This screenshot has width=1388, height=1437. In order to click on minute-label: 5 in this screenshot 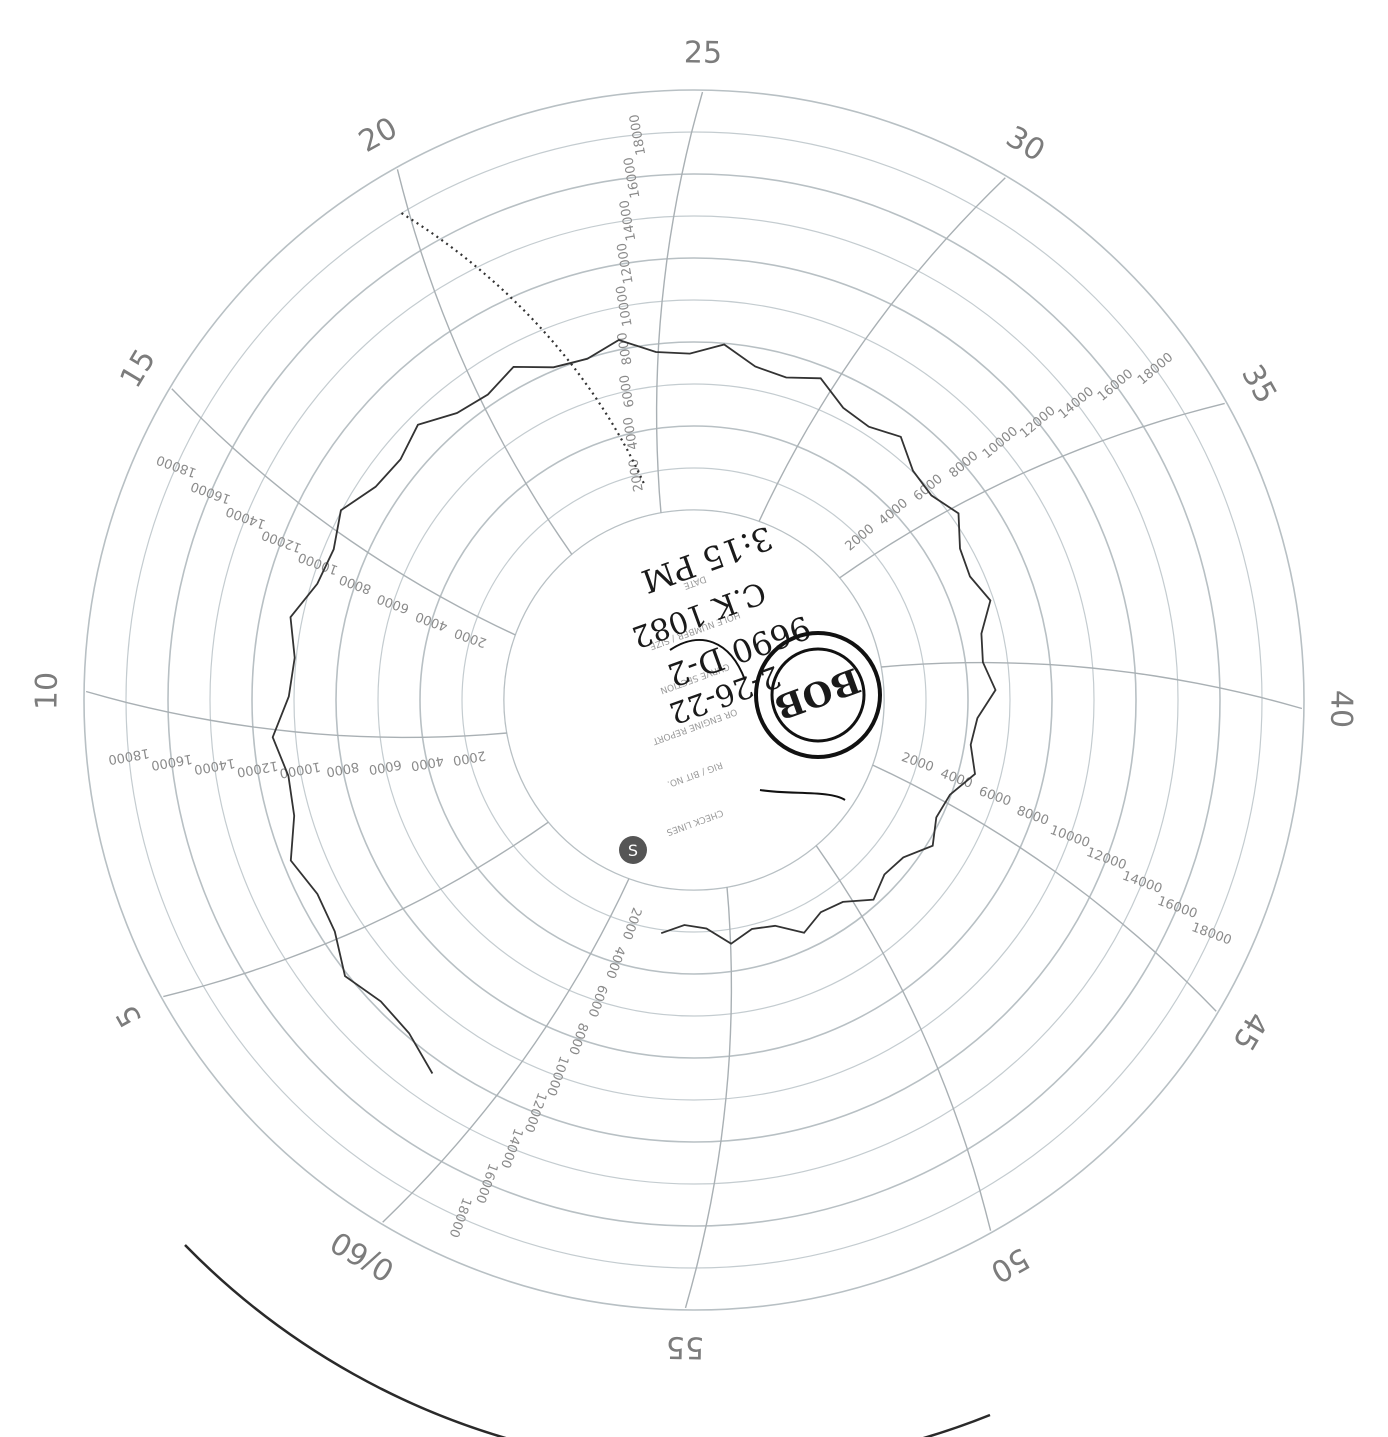, I will do `click(129, 1016)`.